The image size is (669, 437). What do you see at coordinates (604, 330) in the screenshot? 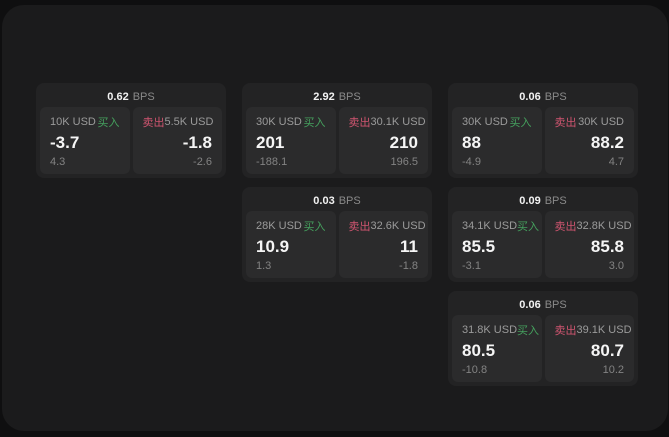
I see `sell-amount: 39.1K USD` at bounding box center [604, 330].